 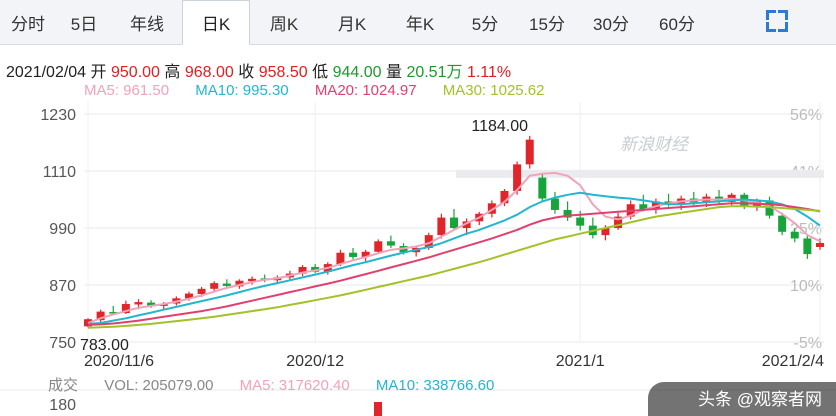 What do you see at coordinates (393, 72) in the screenshot?
I see `volume-label: 量` at bounding box center [393, 72].